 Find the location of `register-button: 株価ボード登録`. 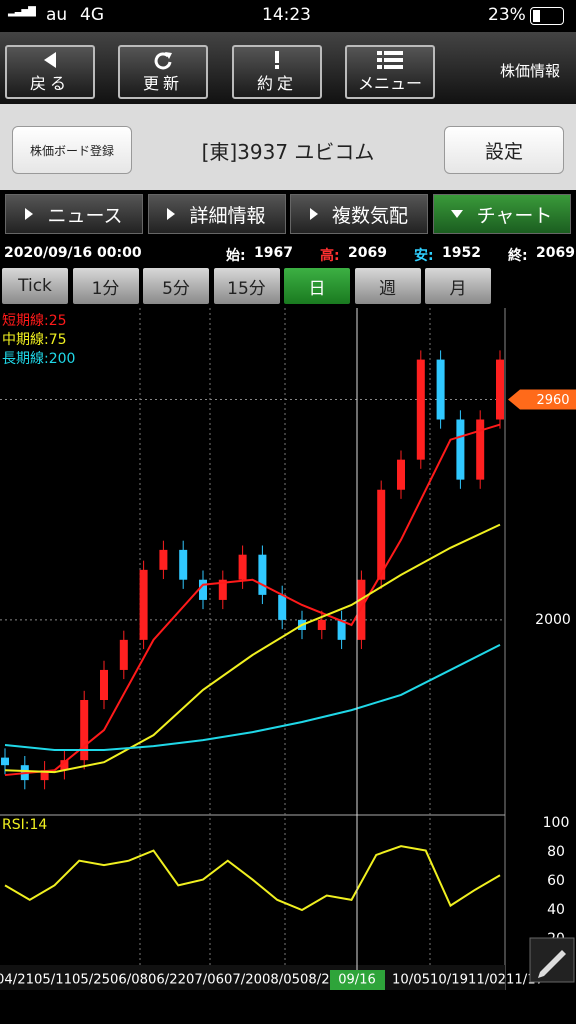

register-button: 株価ボード登録 is located at coordinates (72, 150).